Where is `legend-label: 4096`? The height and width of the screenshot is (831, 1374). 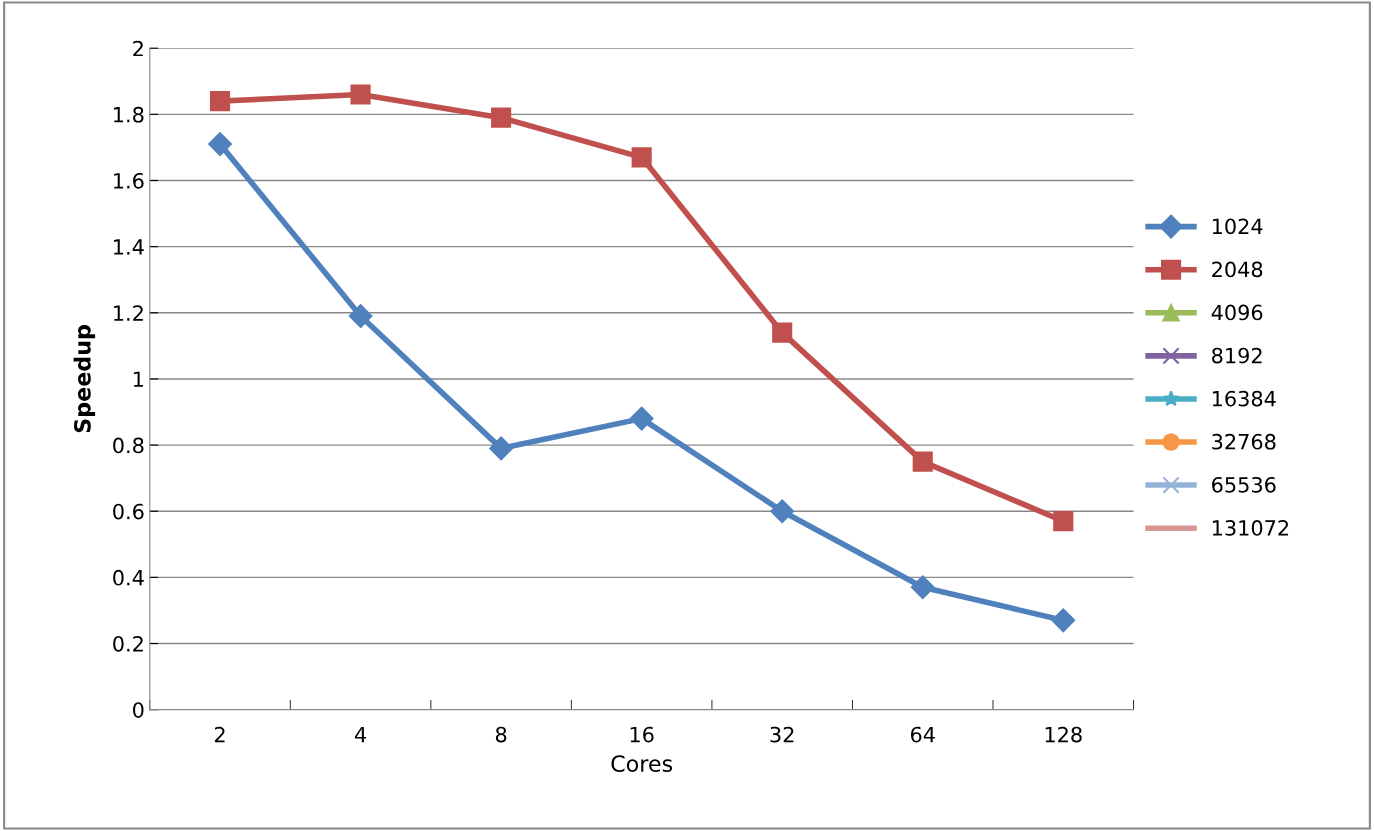 legend-label: 4096 is located at coordinates (1237, 312).